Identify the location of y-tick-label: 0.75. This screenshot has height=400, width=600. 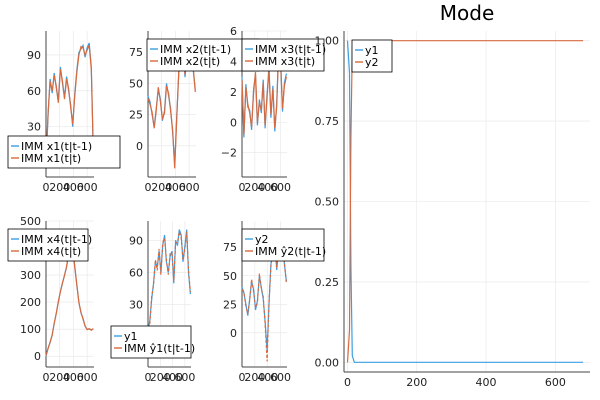
(327, 121).